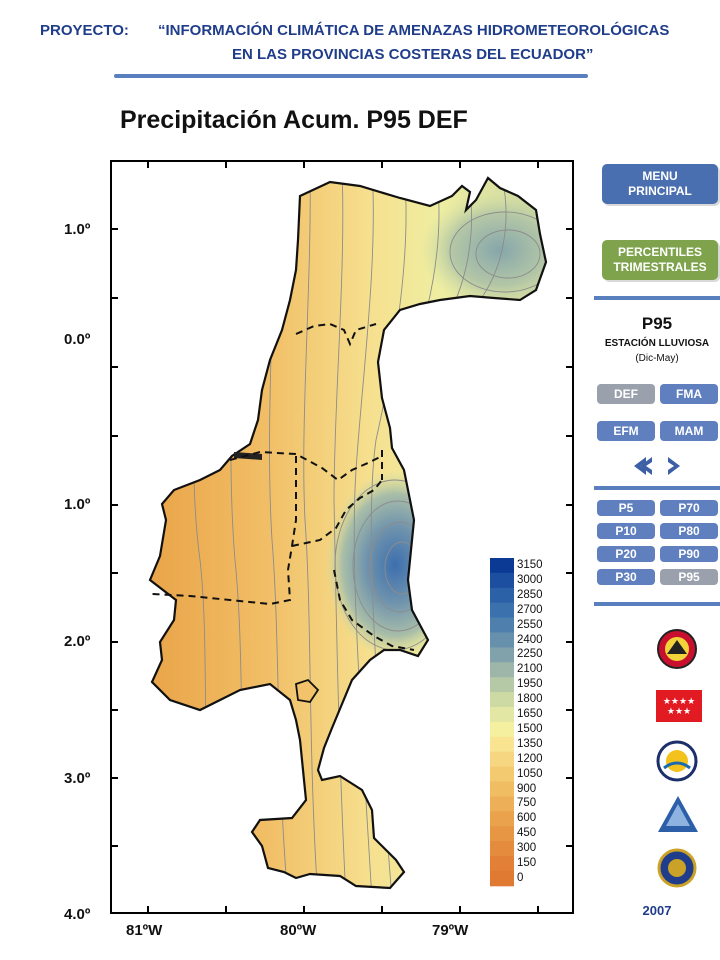 This screenshot has width=720, height=960. Describe the element at coordinates (530, 758) in the screenshot. I see `legend-value: 1200` at that location.